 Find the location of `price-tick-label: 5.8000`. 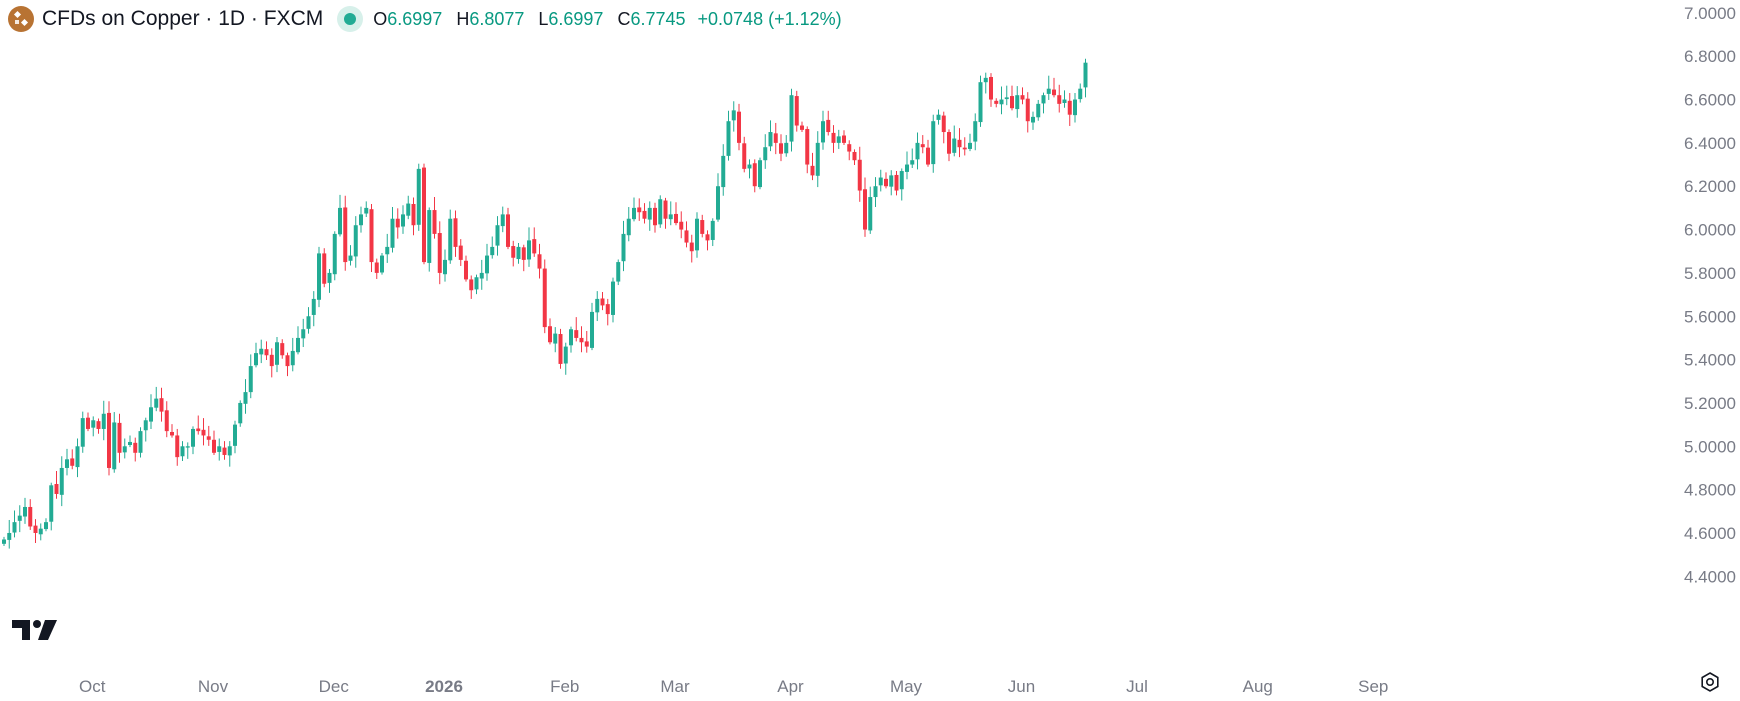

price-tick-label: 5.8000 is located at coordinates (1710, 273).